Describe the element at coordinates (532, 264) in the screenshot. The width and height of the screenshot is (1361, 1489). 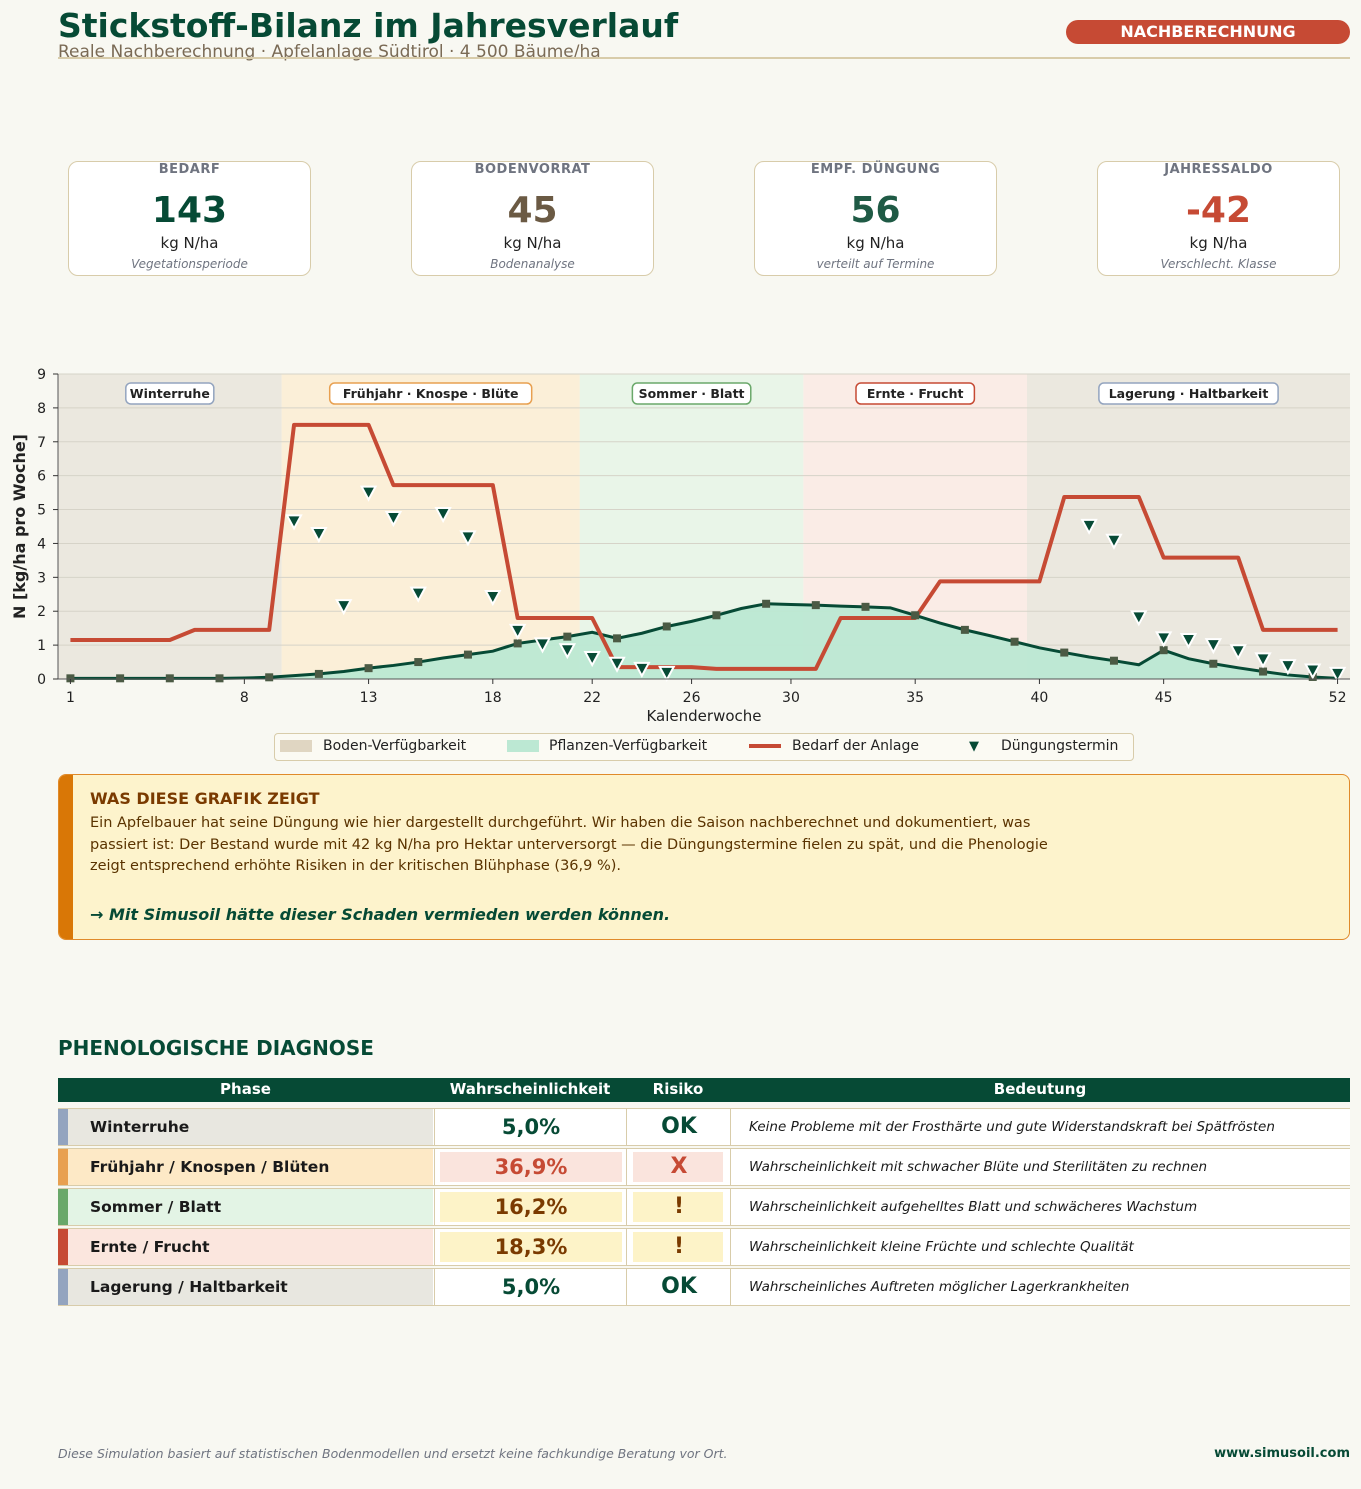
I see `kpi-note: Bodenanalyse` at that location.